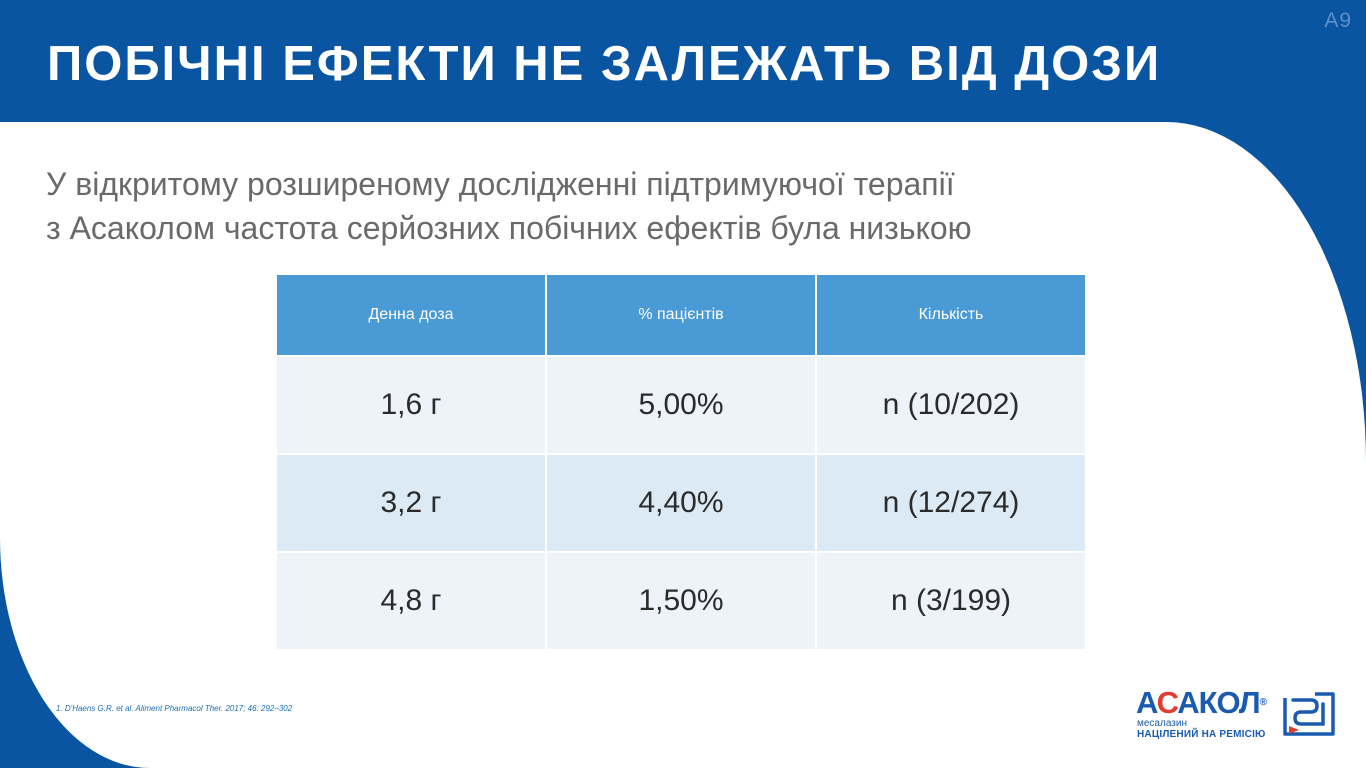 This screenshot has height=768, width=1366. I want to click on cell-count: n (3/199), so click(951, 601).